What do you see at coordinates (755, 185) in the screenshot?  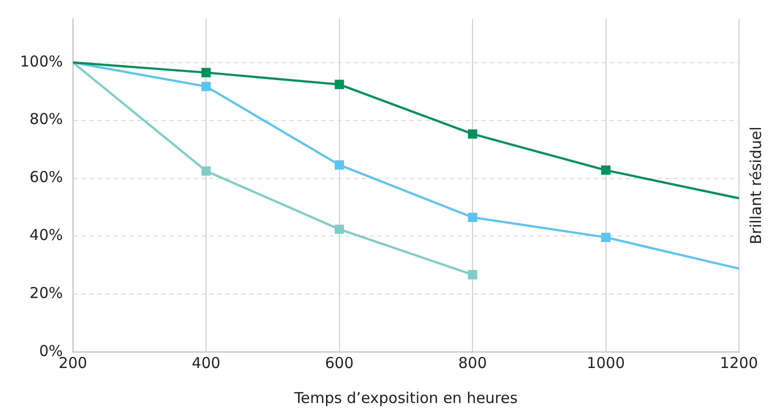 I see `y-axis-title: Brillant résiduel` at bounding box center [755, 185].